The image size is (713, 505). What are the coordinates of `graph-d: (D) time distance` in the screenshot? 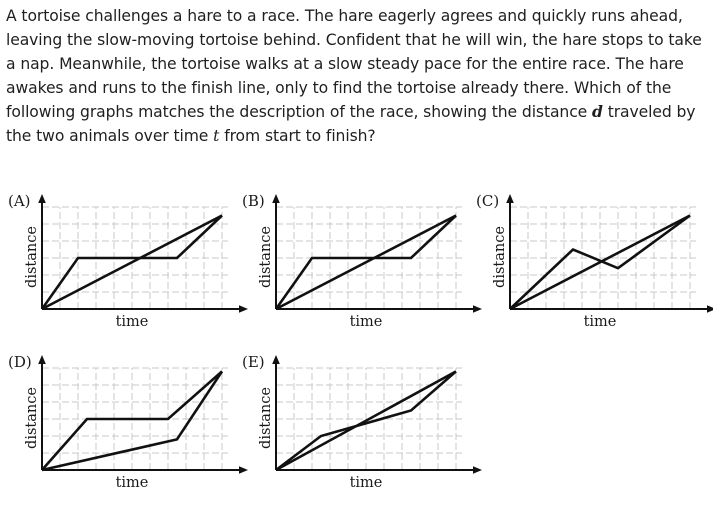 It's located at (127, 422).